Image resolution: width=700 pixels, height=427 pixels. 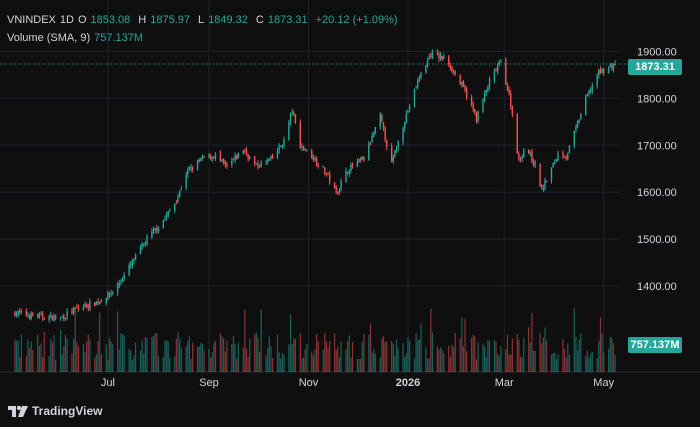 I want to click on interval-label: 1D, so click(x=66, y=20).